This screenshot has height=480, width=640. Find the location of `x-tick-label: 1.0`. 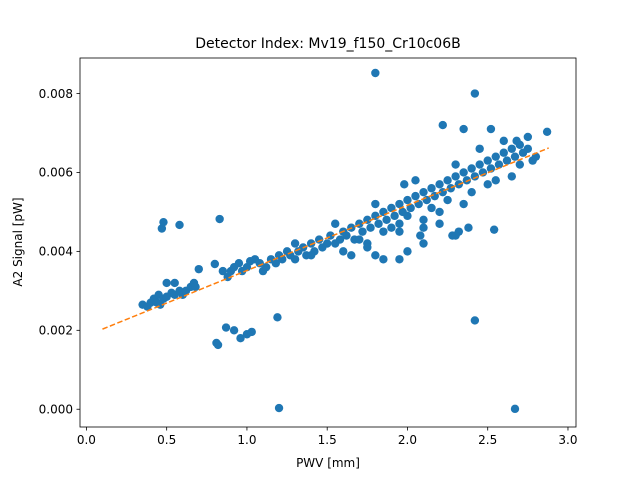

x-tick-label: 1.0 is located at coordinates (246, 440).